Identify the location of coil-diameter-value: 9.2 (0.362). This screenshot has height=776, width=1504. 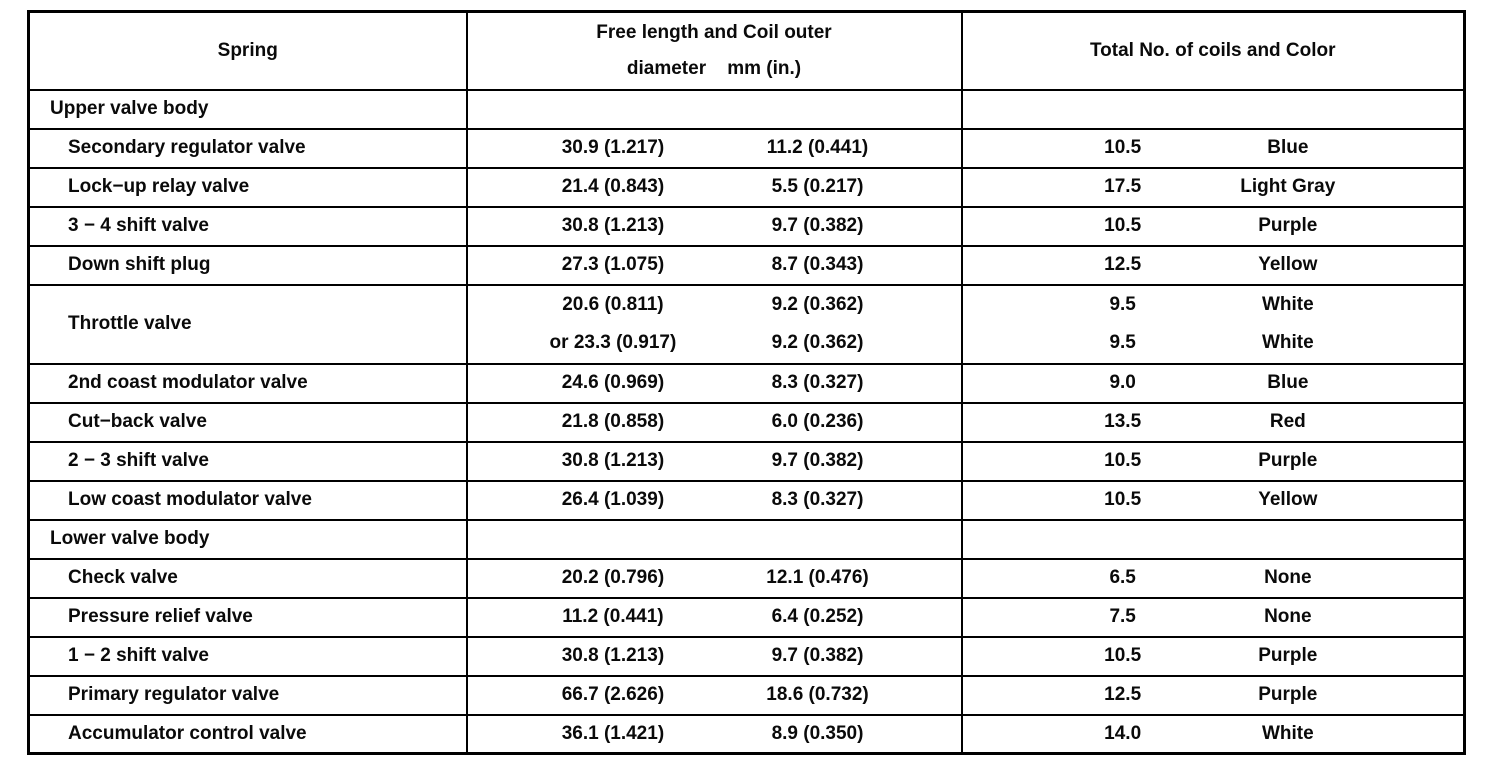
(817, 304).